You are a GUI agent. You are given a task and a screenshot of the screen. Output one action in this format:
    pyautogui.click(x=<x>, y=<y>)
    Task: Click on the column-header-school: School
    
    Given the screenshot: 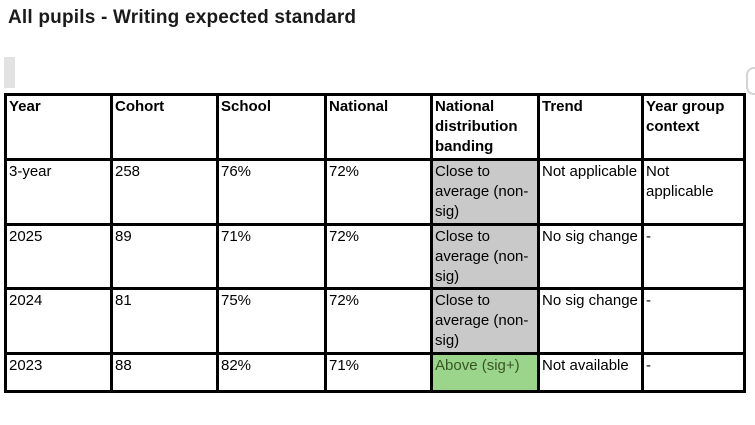 What is the action you would take?
    pyautogui.click(x=271, y=127)
    